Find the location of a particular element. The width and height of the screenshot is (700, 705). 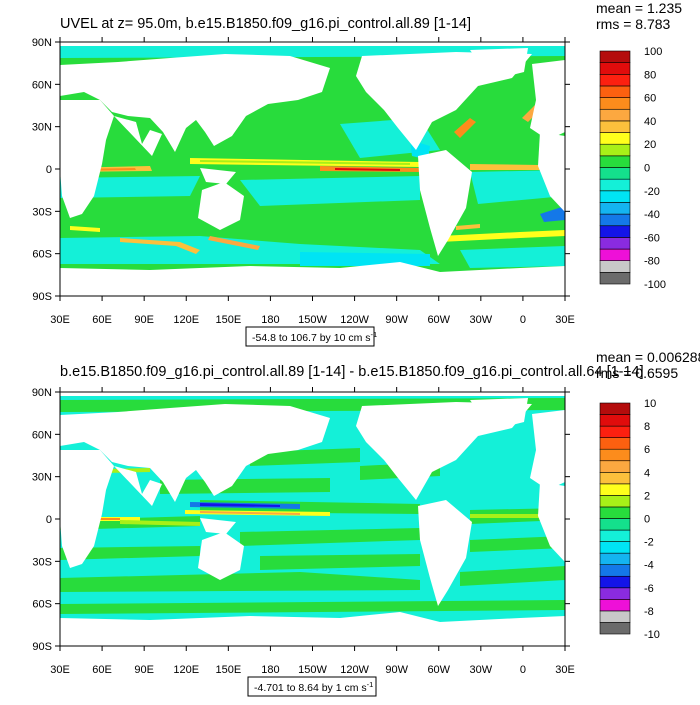

lon-label: 120W is located at coordinates (354, 670).